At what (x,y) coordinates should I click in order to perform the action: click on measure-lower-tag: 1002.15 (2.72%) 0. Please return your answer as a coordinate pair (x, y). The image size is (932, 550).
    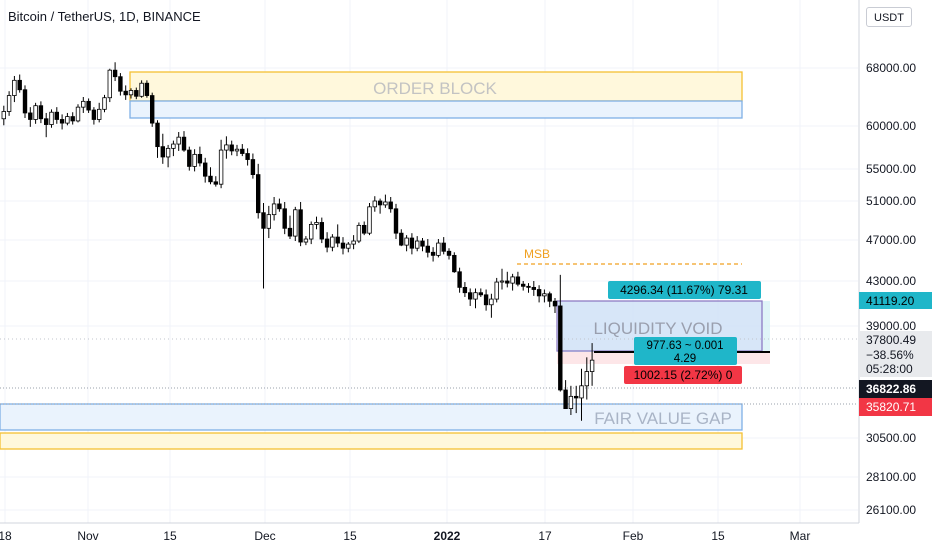
    Looking at the image, I should click on (683, 375).